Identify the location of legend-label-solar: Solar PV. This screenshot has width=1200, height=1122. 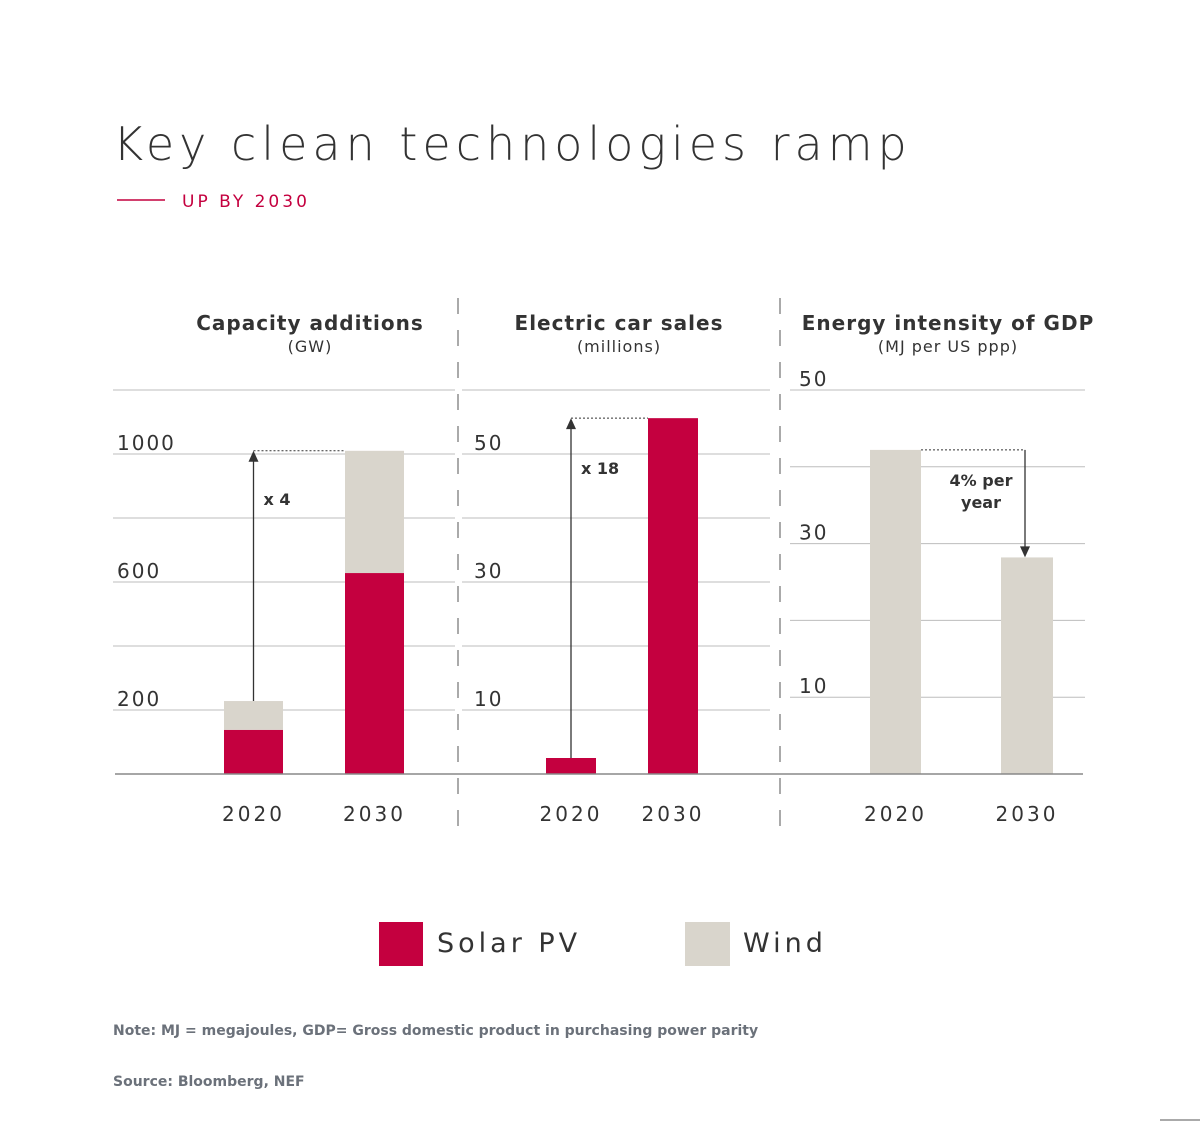
(509, 943).